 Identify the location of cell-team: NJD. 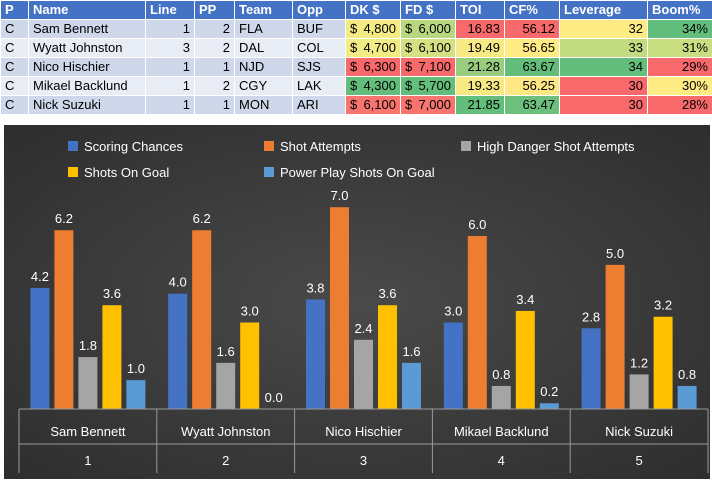
(263, 67).